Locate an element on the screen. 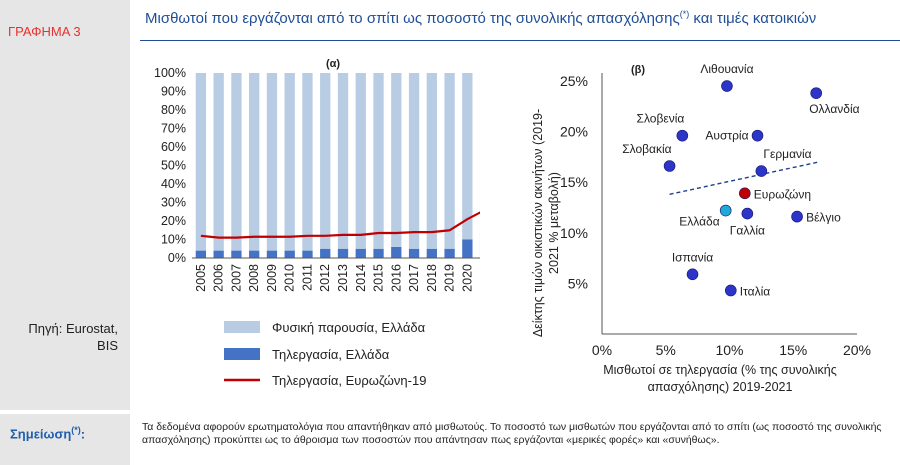  y-tick-label: 70% is located at coordinates (173, 129).